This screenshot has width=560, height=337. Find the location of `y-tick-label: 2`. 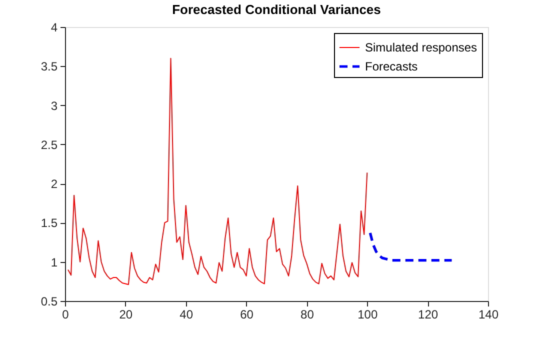

y-tick-label: 2 is located at coordinates (54, 184).